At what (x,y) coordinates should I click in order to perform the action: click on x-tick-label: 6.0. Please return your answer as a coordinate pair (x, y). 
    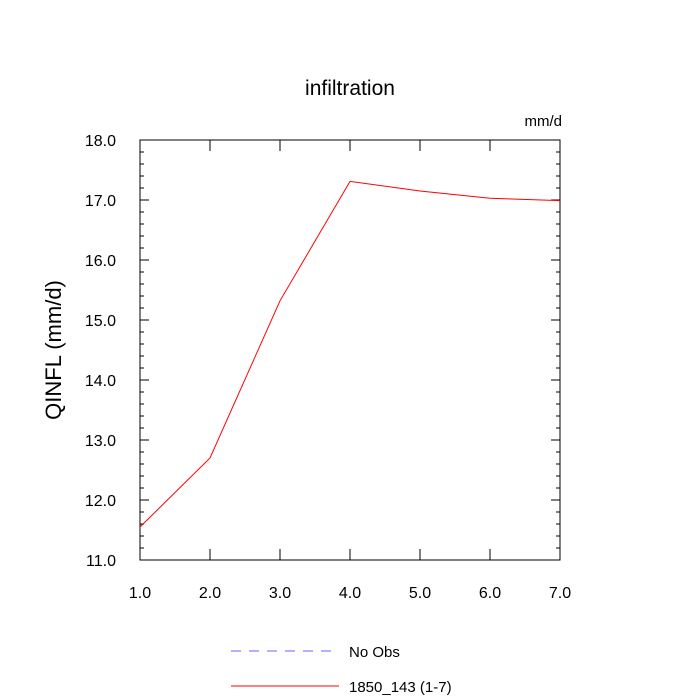
    Looking at the image, I should click on (490, 593).